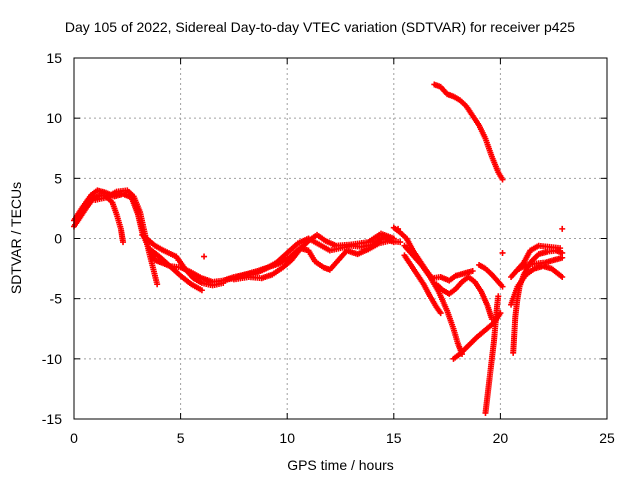  I want to click on series-isolated, so click(370, 244).